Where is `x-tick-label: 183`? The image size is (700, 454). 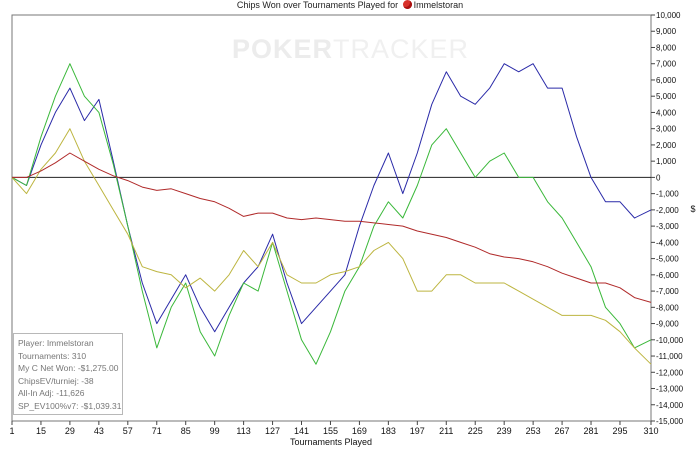
x-tick-label: 183 is located at coordinates (388, 431).